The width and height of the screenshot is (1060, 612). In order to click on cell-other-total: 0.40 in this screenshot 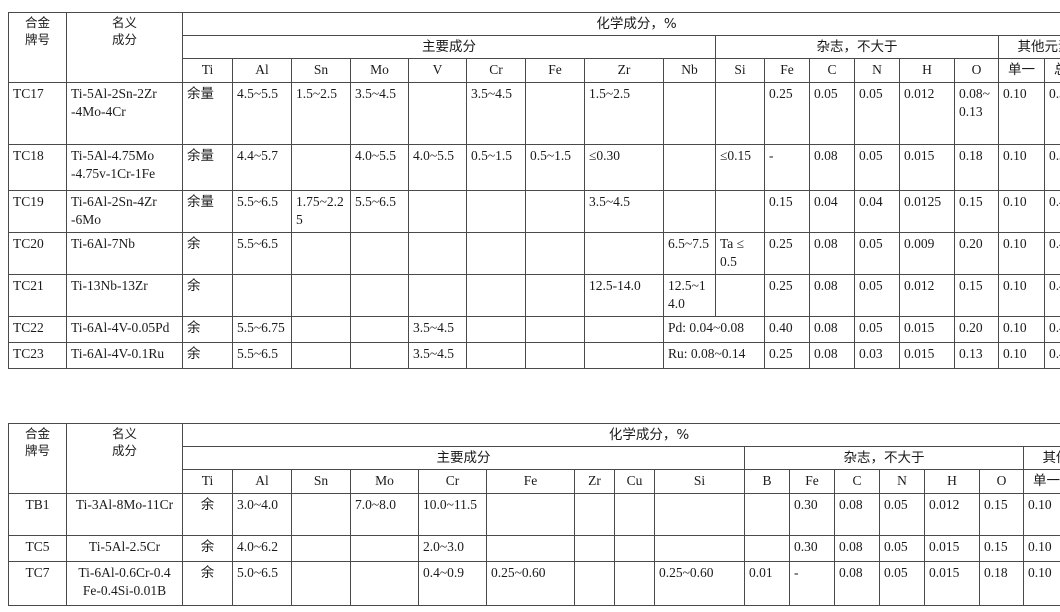, I will do `click(1051, 295)`.